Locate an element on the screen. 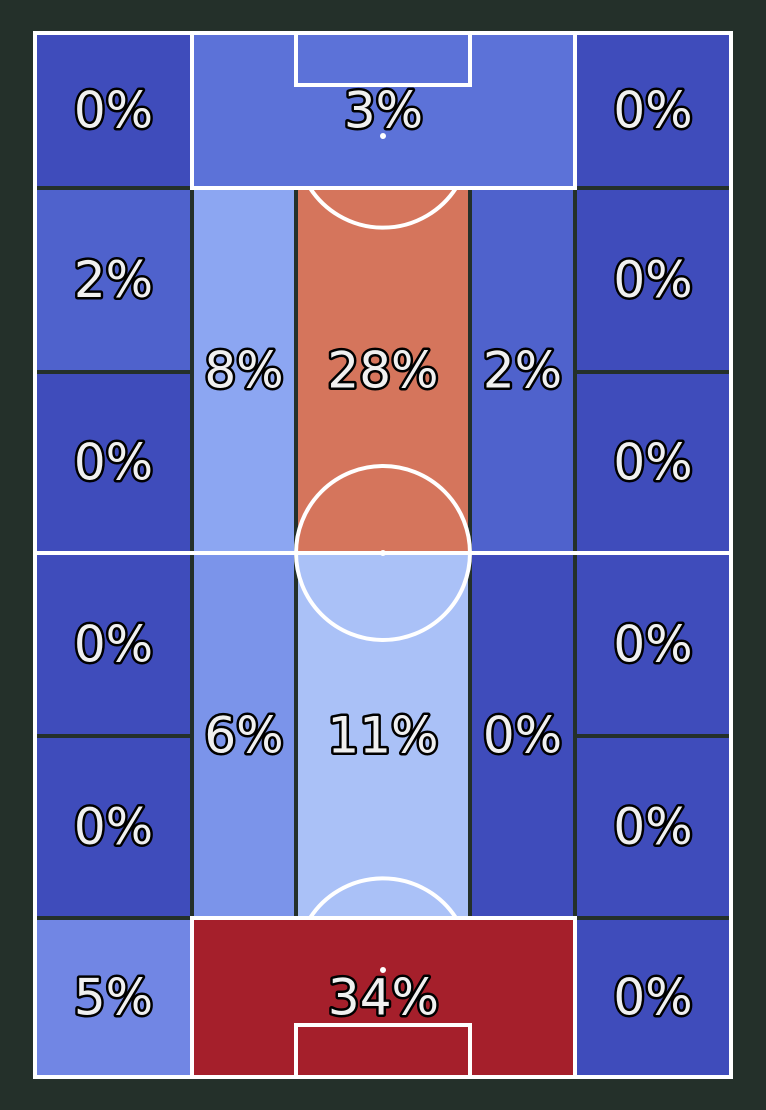 This screenshot has width=766, height=1110. zone-label-upper-right-outer-1: 0% is located at coordinates (652, 280).